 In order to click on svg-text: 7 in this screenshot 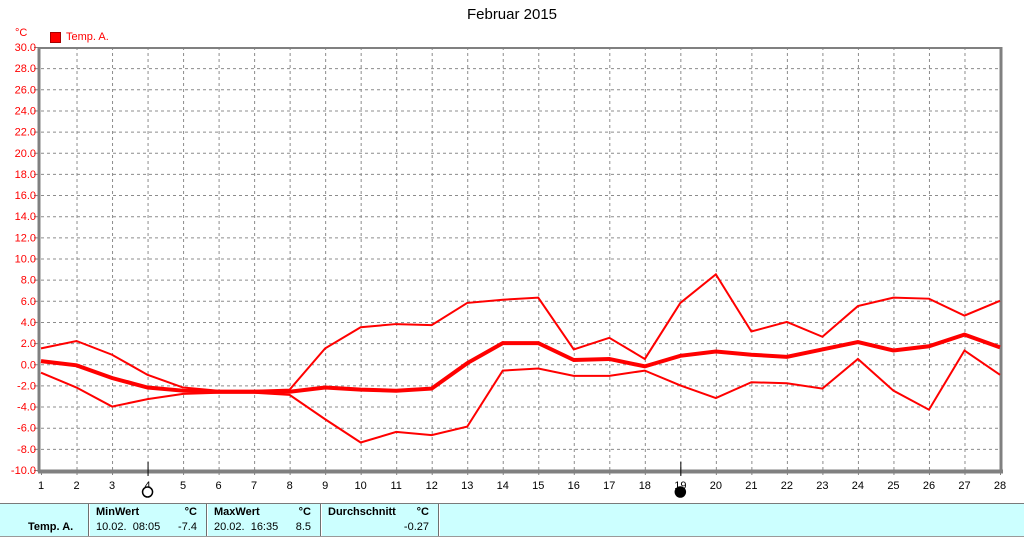, I will do `click(254, 486)`.